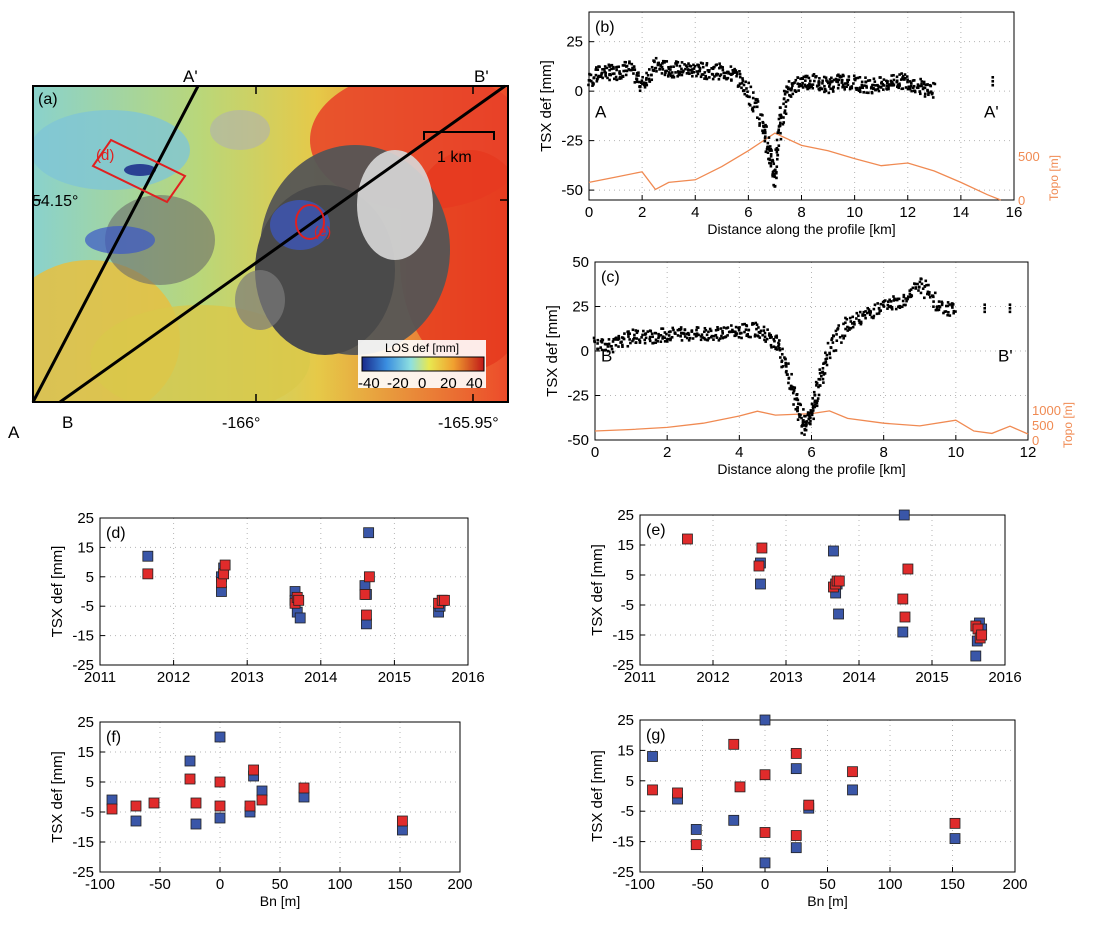  I want to click on x-tick-label: 2014, so click(320, 677).